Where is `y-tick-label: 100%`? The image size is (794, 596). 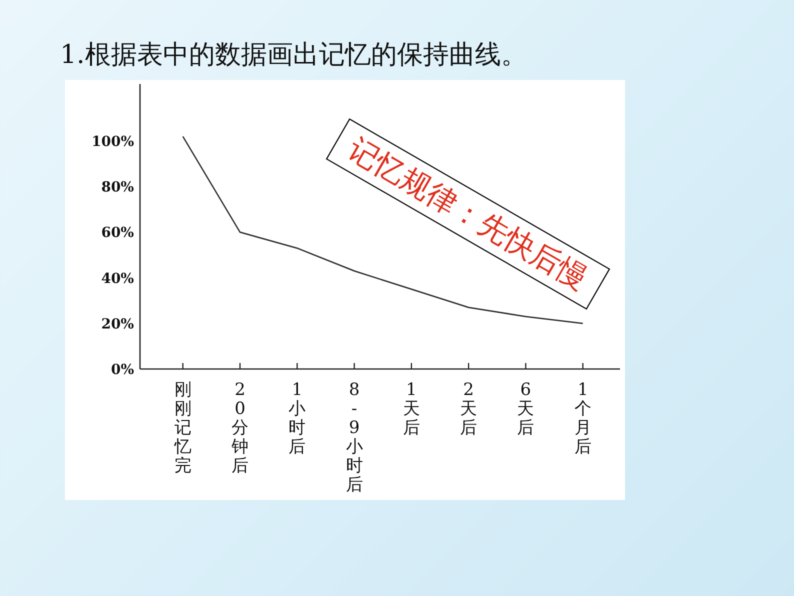
y-tick-label: 100% is located at coordinates (112, 142).